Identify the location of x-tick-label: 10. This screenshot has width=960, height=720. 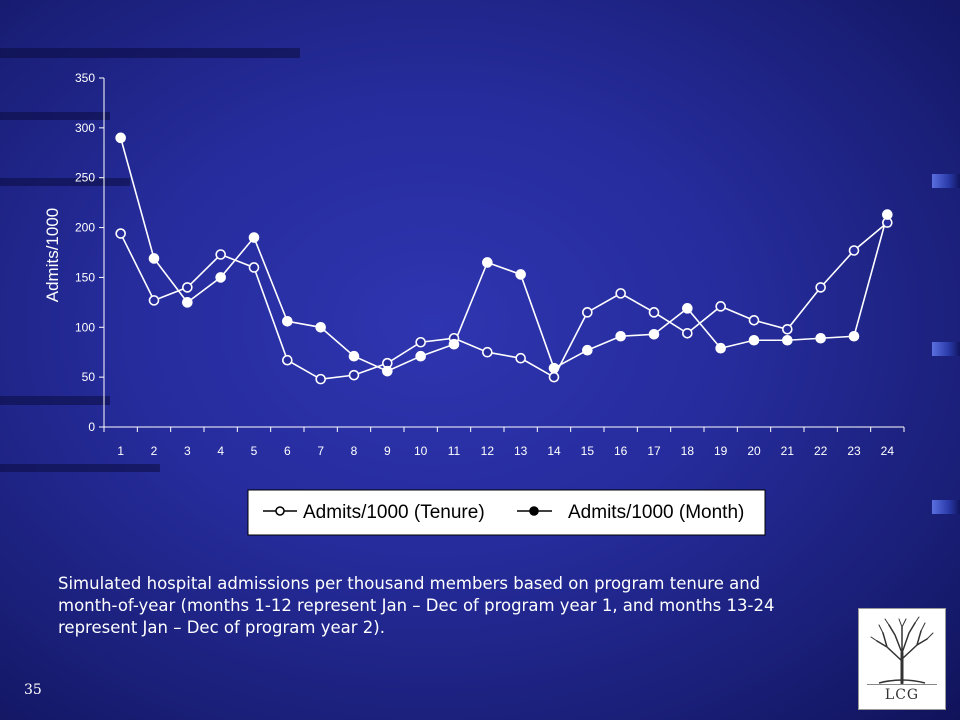
(421, 451).